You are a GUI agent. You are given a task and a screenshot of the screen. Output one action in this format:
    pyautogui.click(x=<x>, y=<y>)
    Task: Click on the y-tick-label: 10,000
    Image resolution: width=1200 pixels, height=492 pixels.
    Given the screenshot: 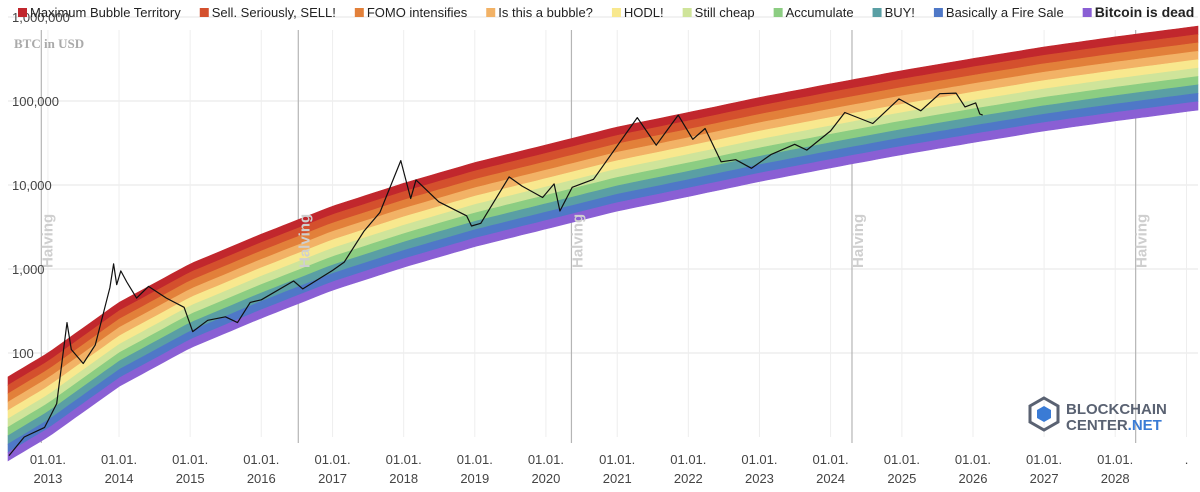 What is the action you would take?
    pyautogui.click(x=32, y=185)
    